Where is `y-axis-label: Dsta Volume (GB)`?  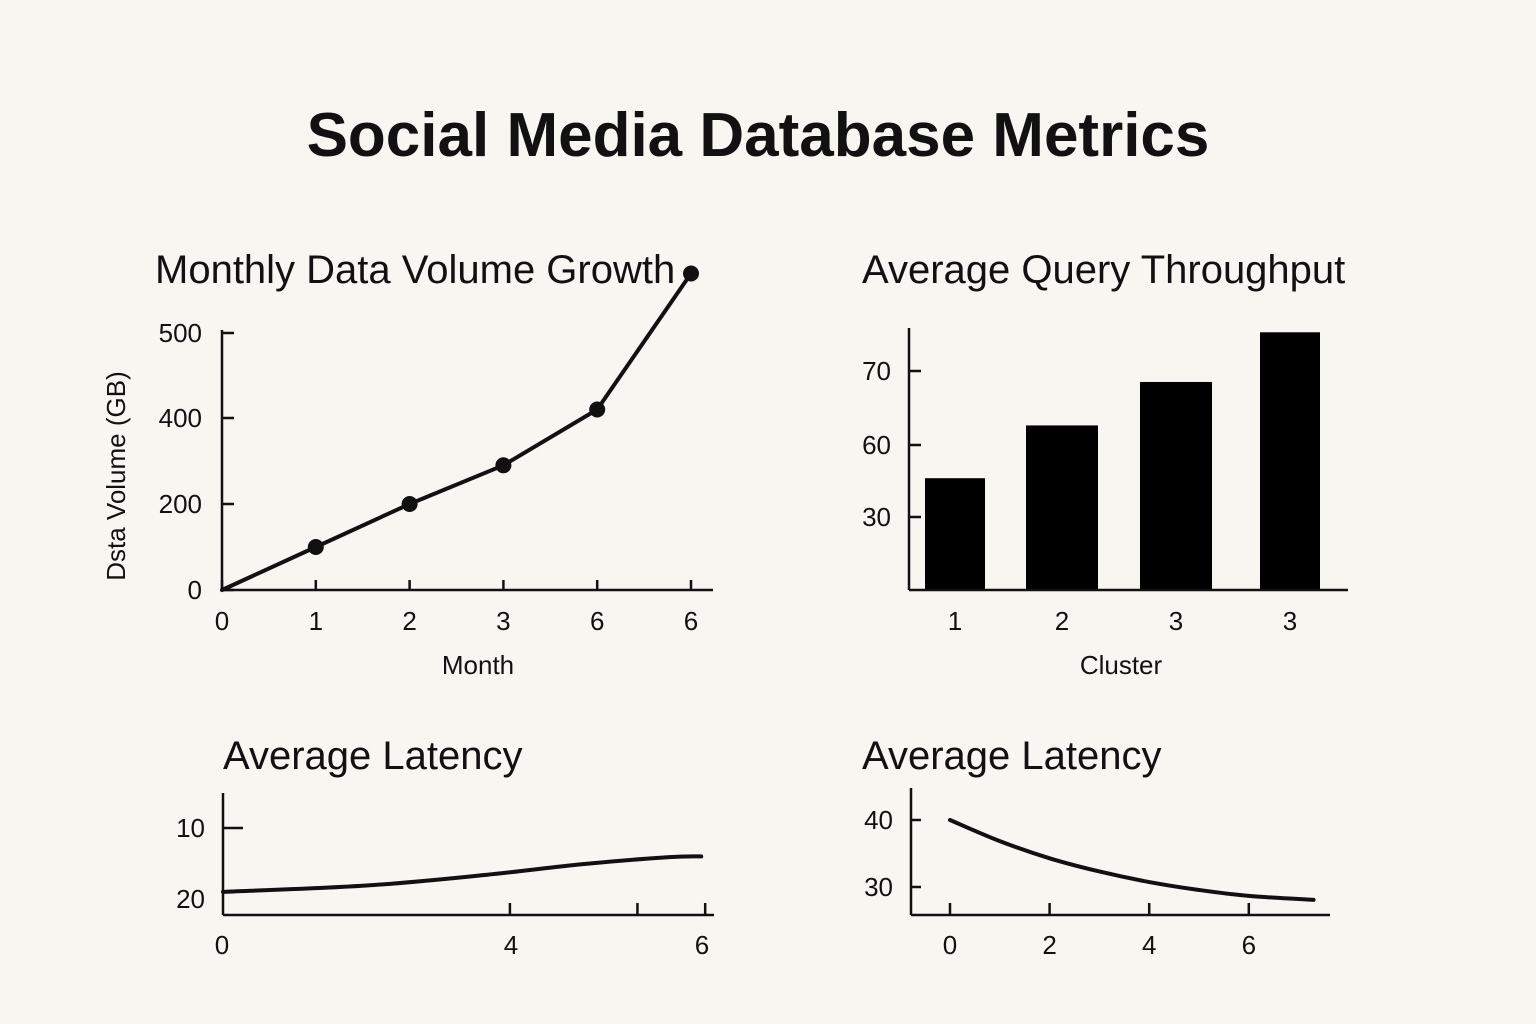
y-axis-label: Dsta Volume (GB) is located at coordinates (116, 476).